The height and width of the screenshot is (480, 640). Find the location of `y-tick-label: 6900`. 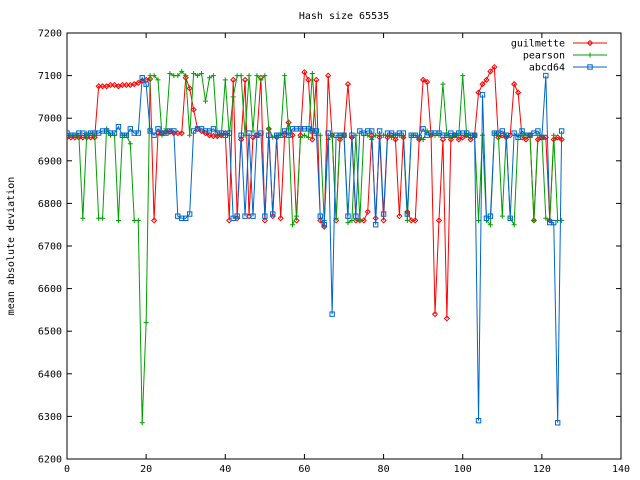

y-tick-label: 6900 is located at coordinates (50, 161).